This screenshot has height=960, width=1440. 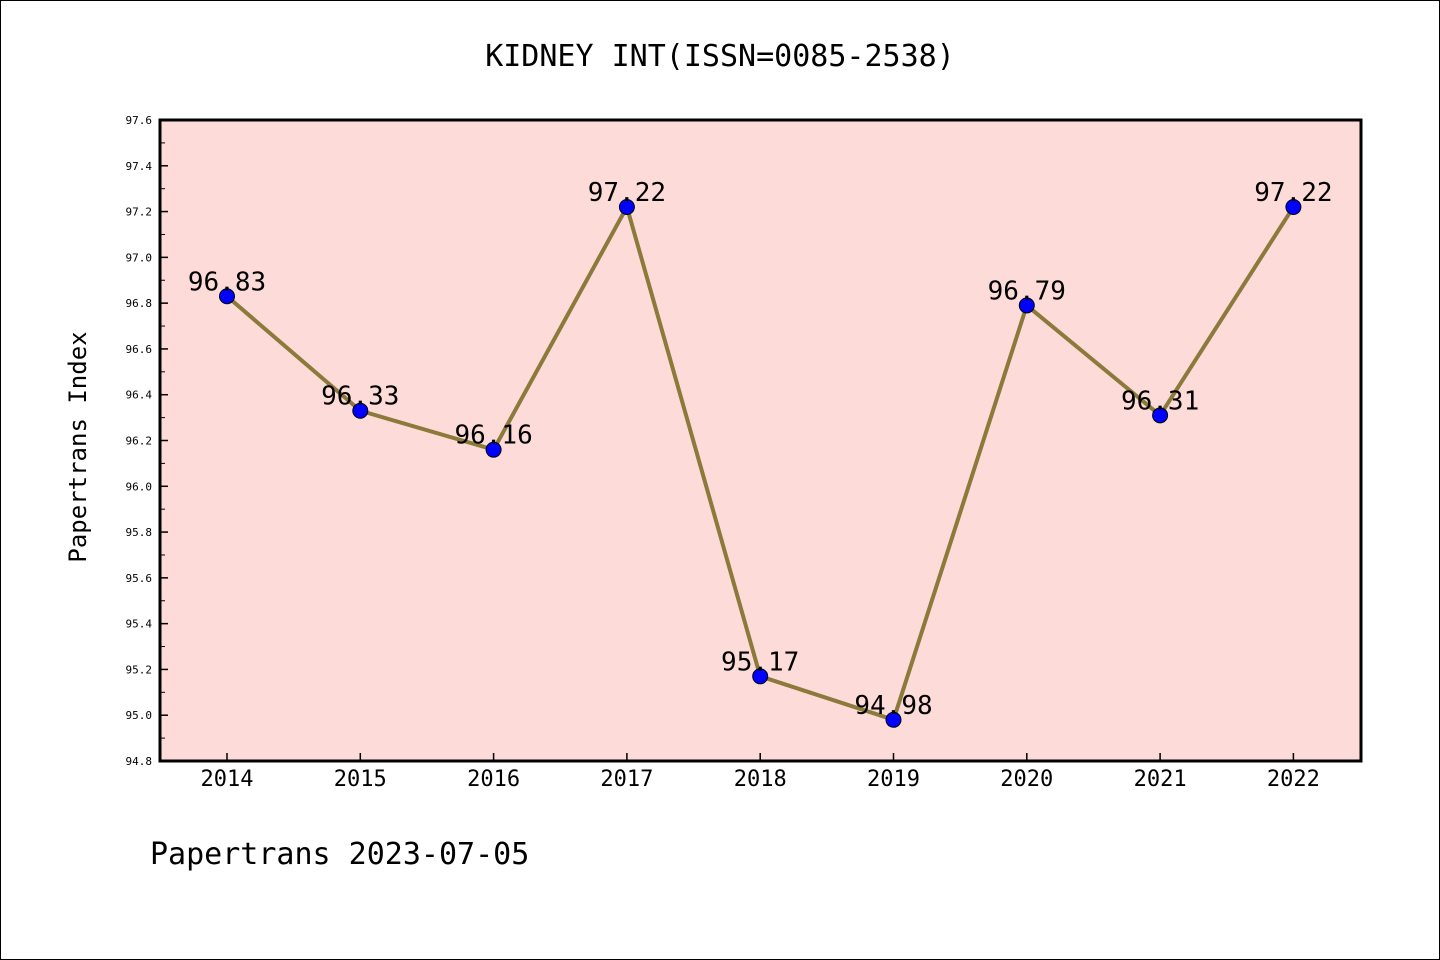 I want to click on y-tick-label: 97.2, so click(x=139, y=212).